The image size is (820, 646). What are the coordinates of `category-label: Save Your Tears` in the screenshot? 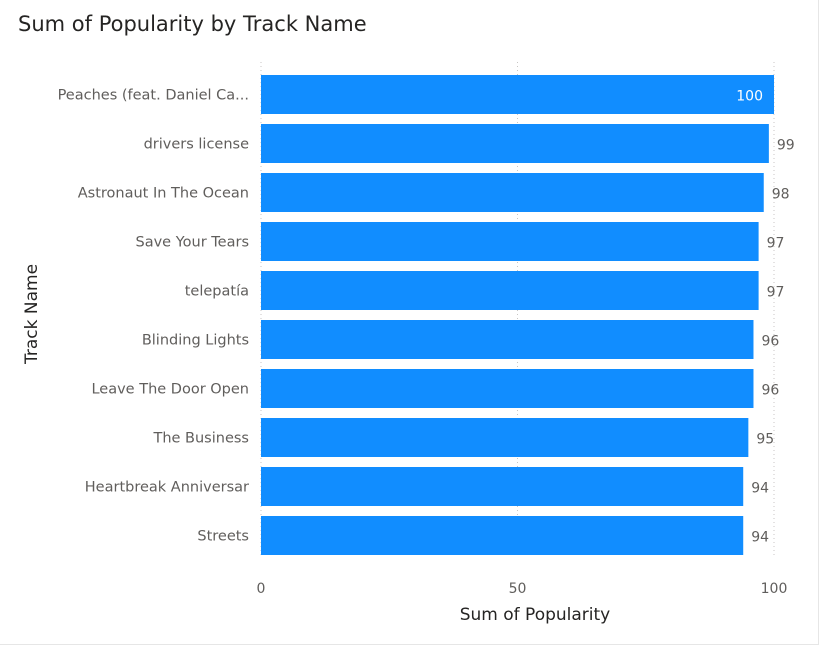 It's located at (192, 243).